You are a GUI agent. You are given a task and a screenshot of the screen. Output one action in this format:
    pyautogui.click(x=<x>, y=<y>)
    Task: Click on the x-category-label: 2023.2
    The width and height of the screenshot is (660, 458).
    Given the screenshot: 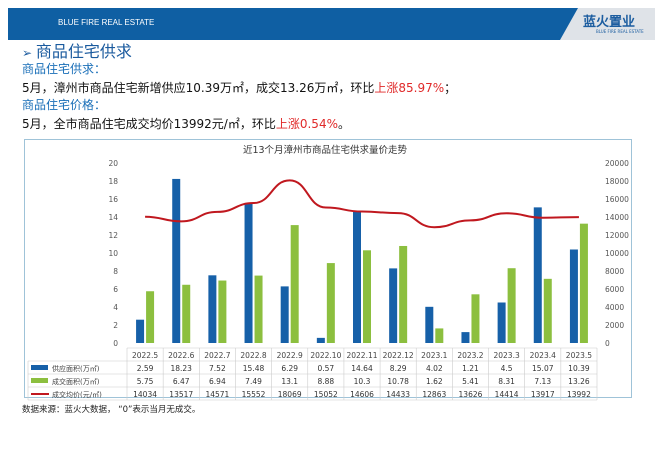 What is the action you would take?
    pyautogui.click(x=470, y=355)
    